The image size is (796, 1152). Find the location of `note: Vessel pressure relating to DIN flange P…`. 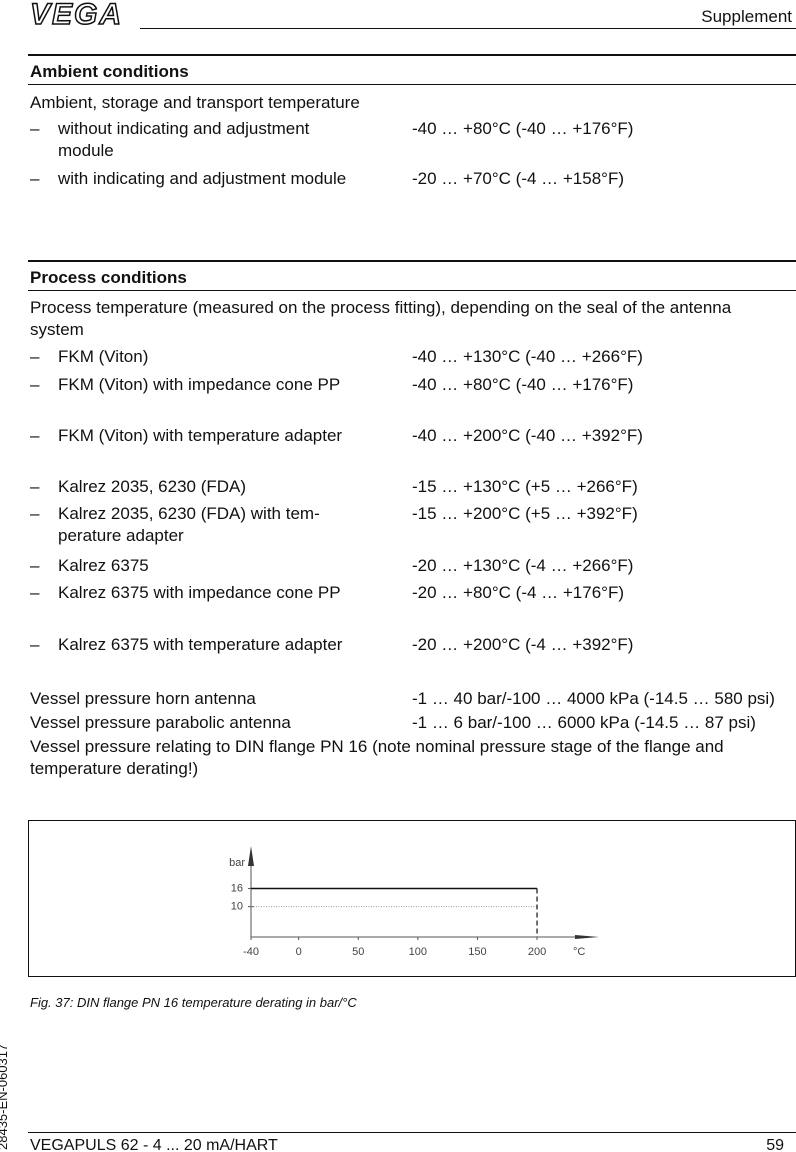

note: Vessel pressure relating to DIN flange P… is located at coordinates (377, 757).